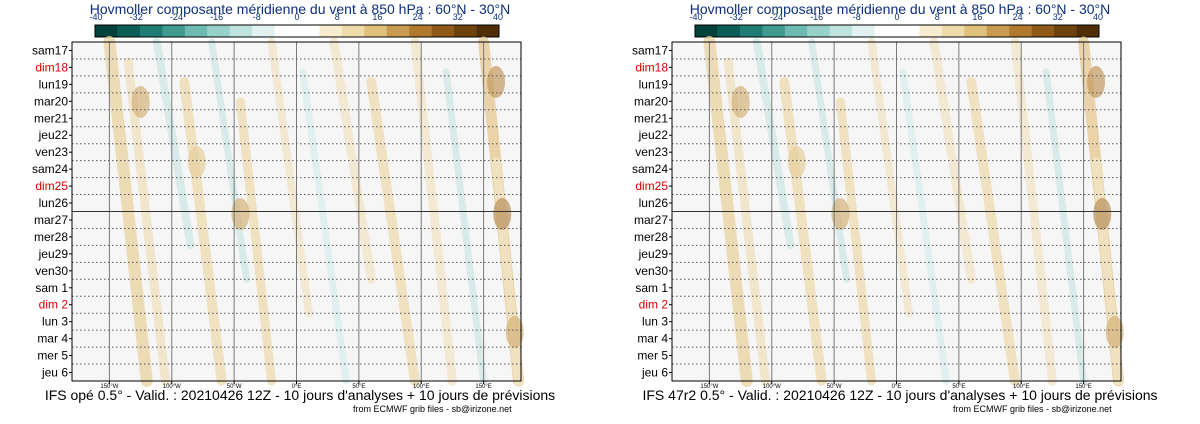  Describe the element at coordinates (651, 271) in the screenshot. I see `day-label: ven30` at that location.